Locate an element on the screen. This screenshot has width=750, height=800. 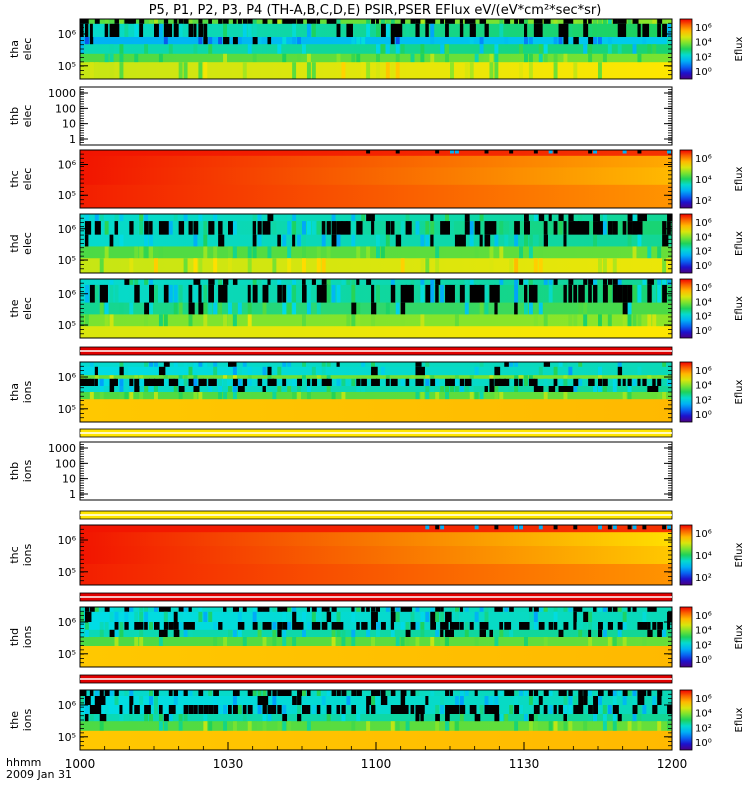
y-tick-label: 1000 is located at coordinates (62, 93).